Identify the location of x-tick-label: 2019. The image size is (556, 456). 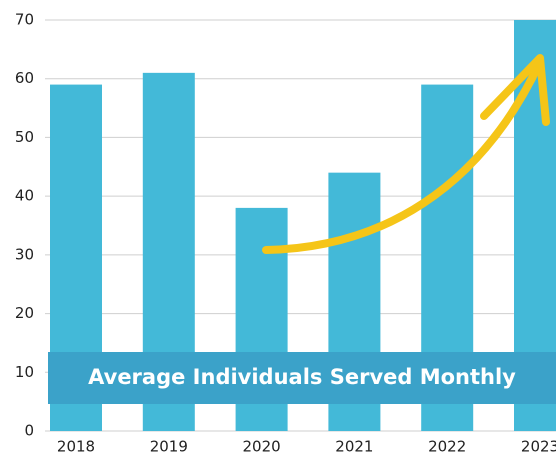
(169, 447).